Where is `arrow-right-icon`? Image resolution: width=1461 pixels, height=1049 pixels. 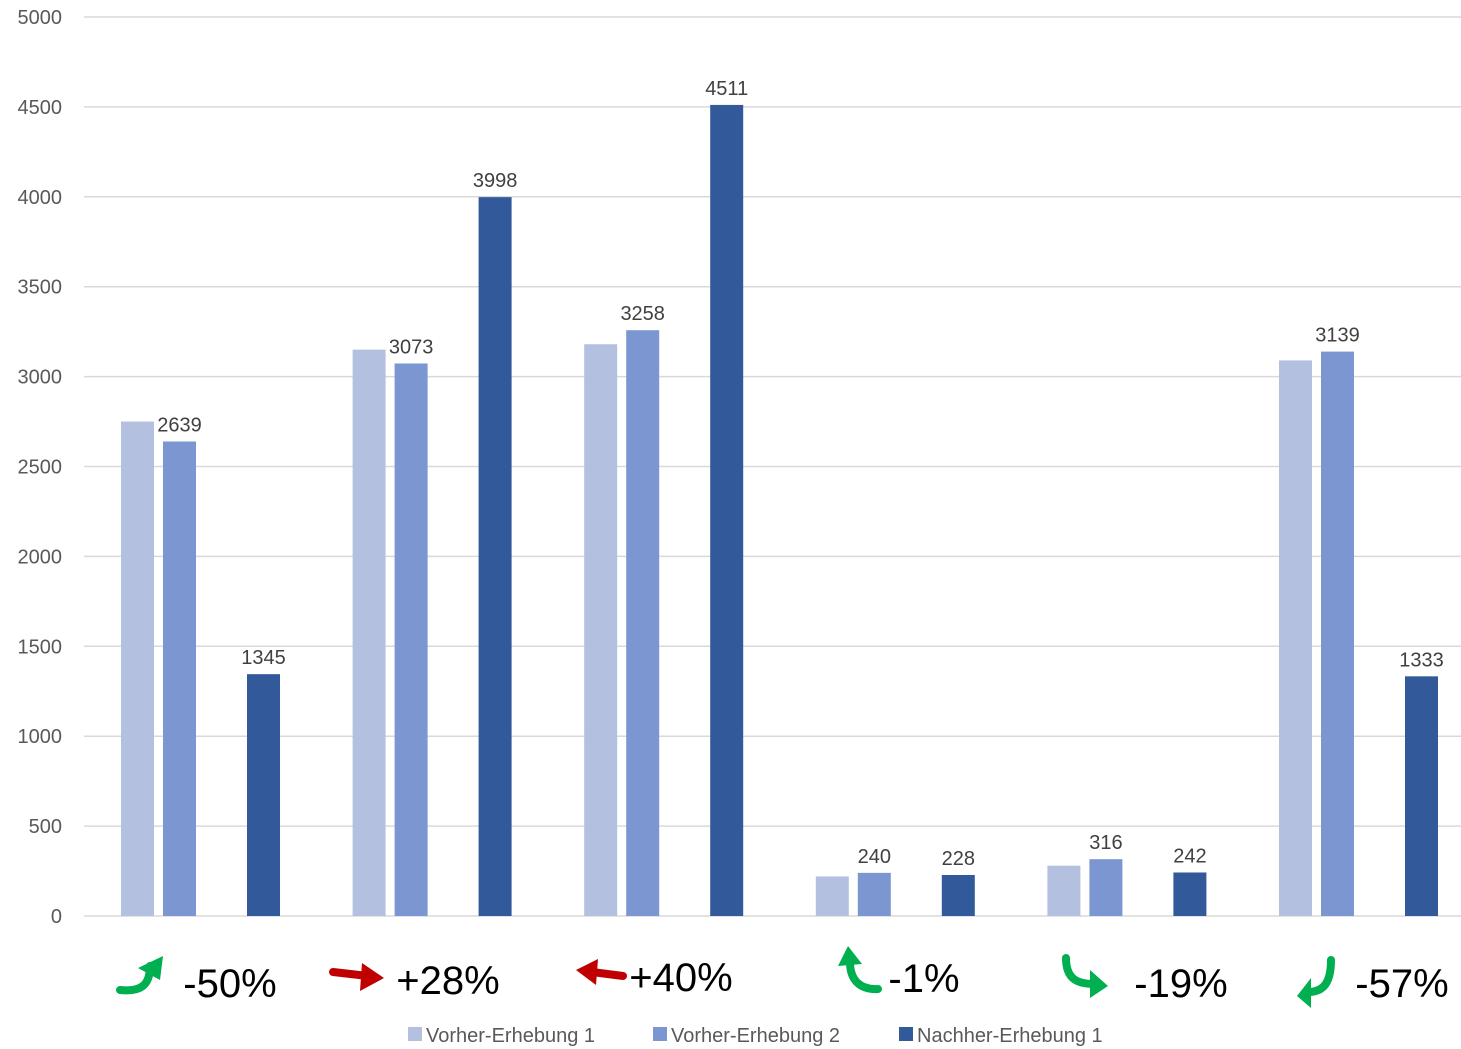
arrow-right-icon is located at coordinates (356, 977).